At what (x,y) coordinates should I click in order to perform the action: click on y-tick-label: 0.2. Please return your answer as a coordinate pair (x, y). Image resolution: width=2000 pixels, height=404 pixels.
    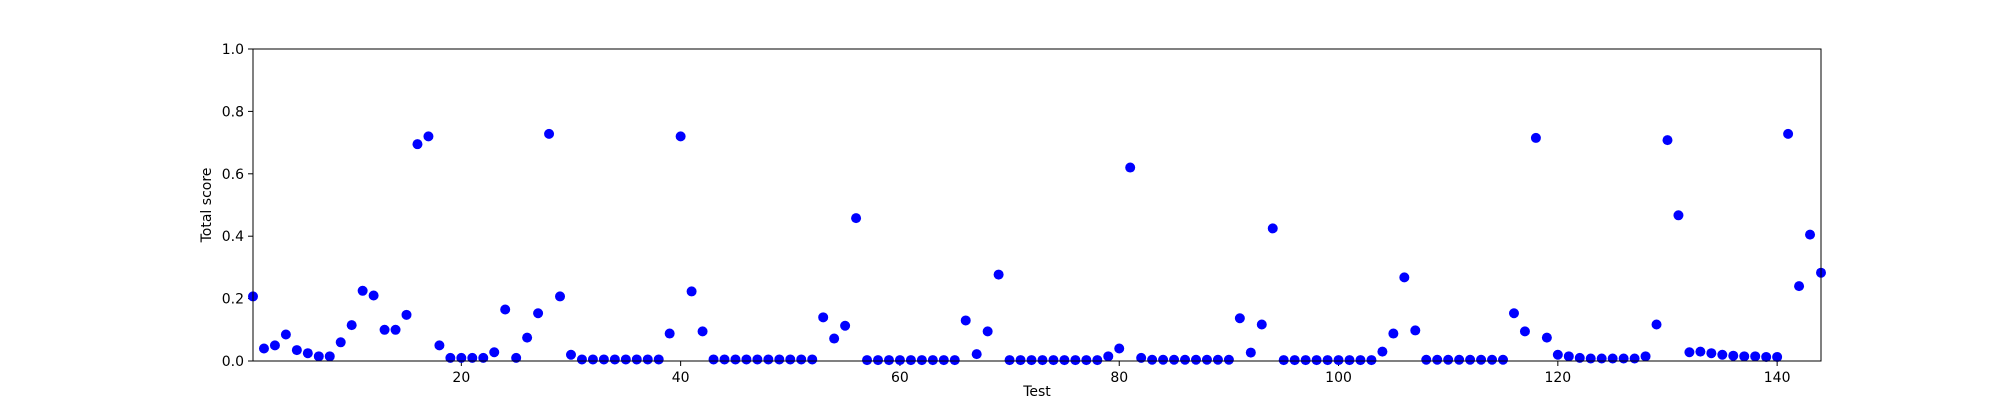
    Looking at the image, I should click on (233, 300).